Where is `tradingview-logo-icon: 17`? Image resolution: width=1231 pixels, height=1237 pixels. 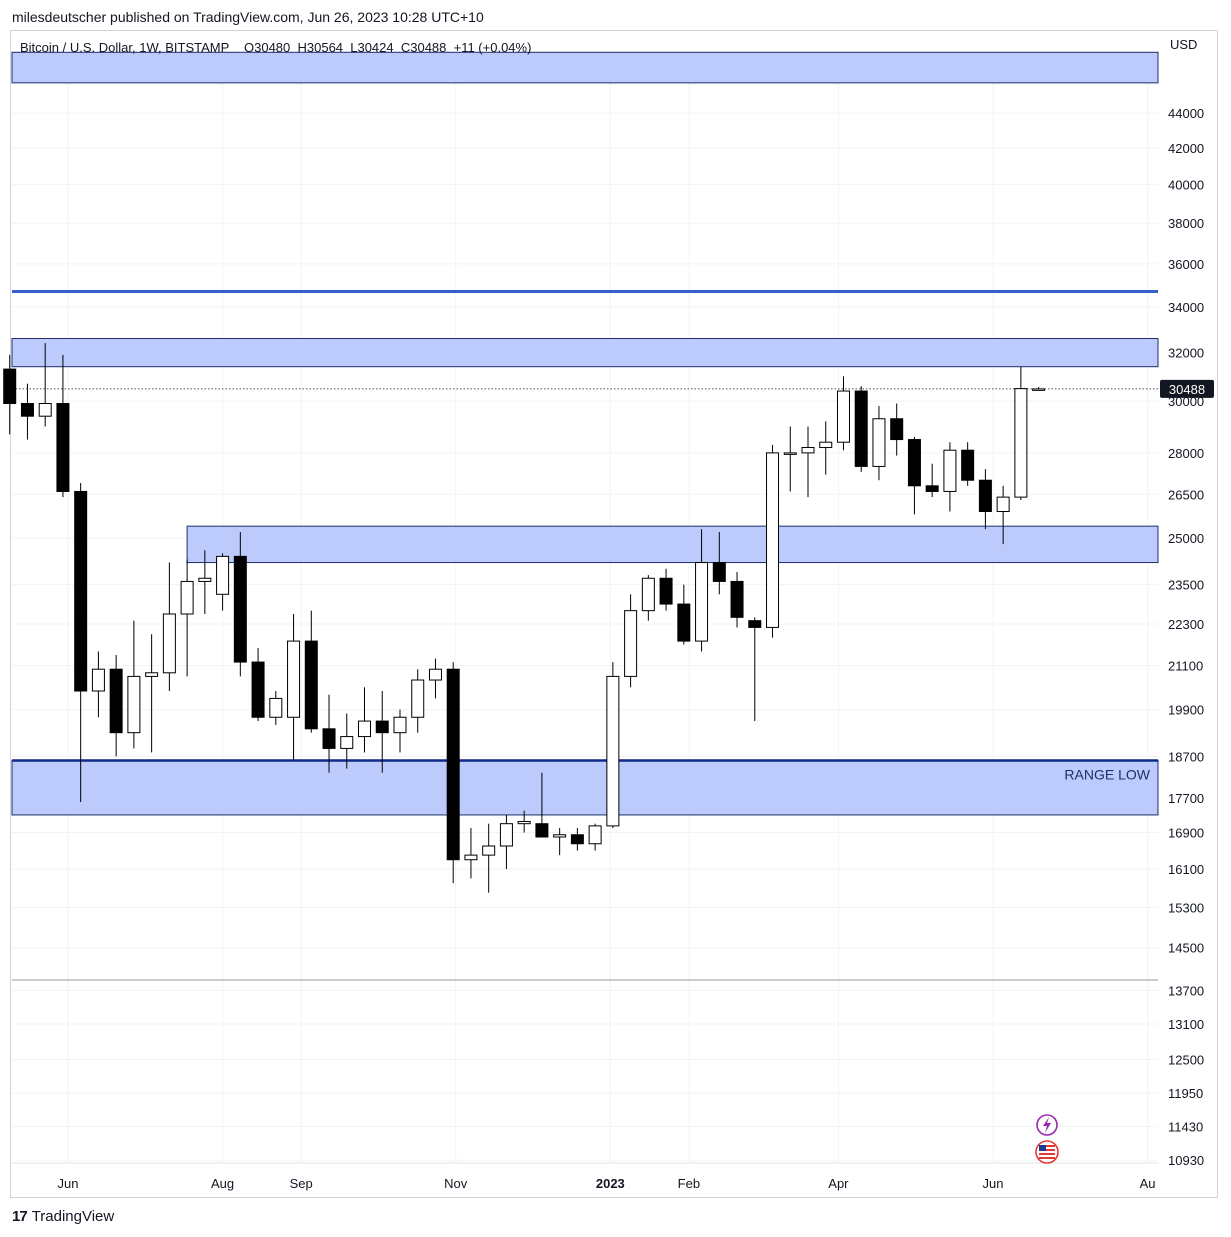 tradingview-logo-icon: 17 is located at coordinates (20, 1216).